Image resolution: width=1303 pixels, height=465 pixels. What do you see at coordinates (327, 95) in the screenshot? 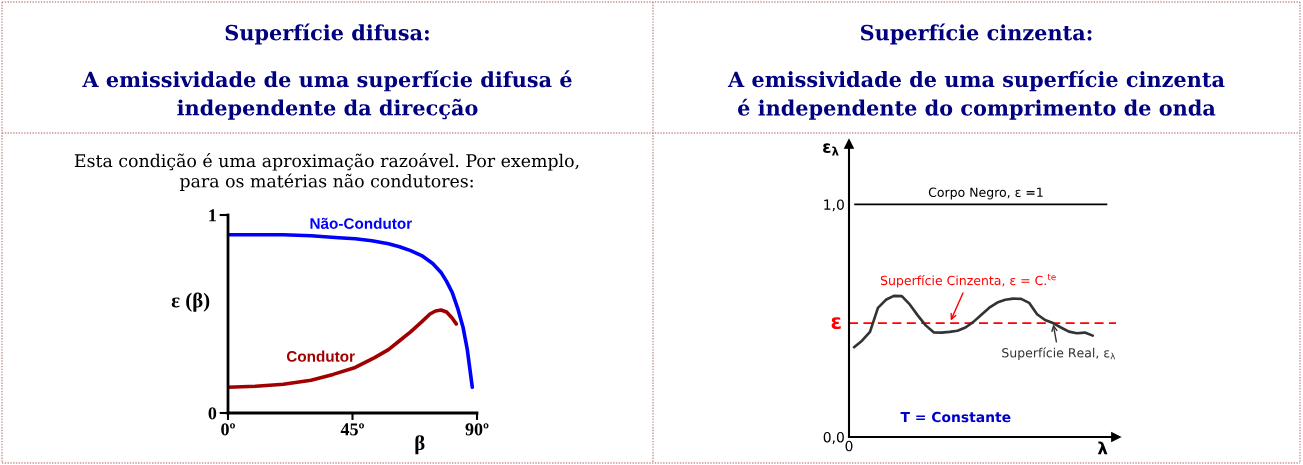
I see `chart-subtitle: A emissividade de uma superfície difusa é independente da direcção` at bounding box center [327, 95].